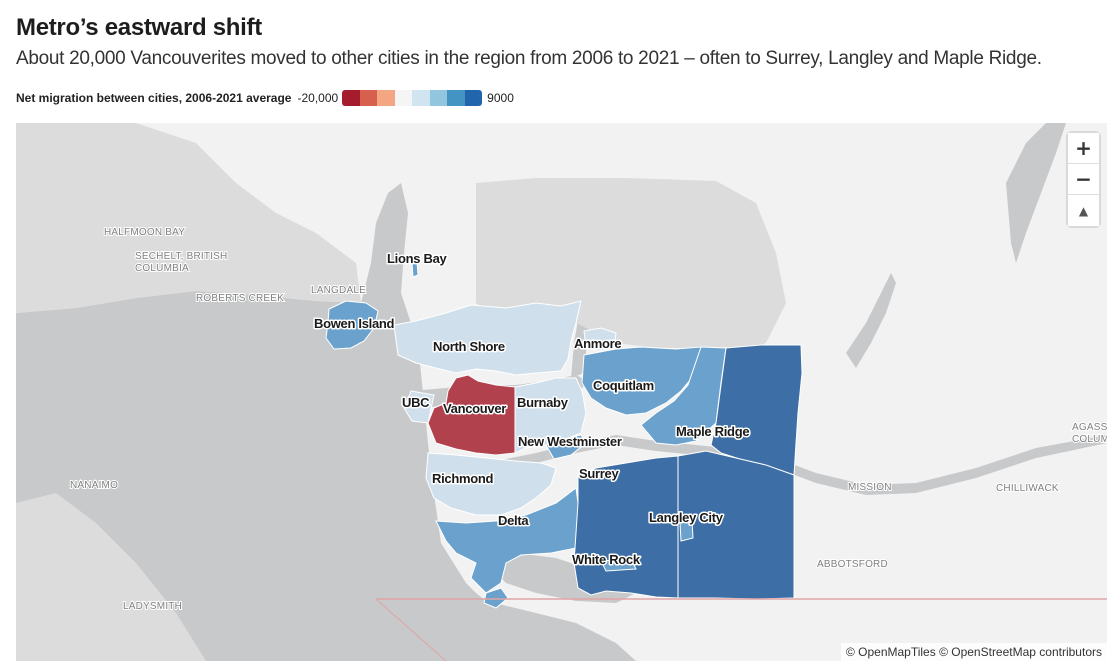 The image size is (1107, 661). What do you see at coordinates (487, 338) in the screenshot?
I see `region-north-shore` at bounding box center [487, 338].